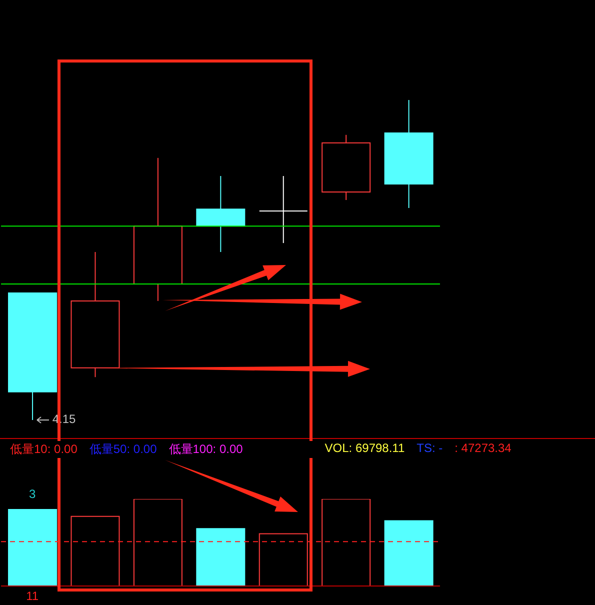  I want to click on text: 低量50: 0.00, so click(123, 449).